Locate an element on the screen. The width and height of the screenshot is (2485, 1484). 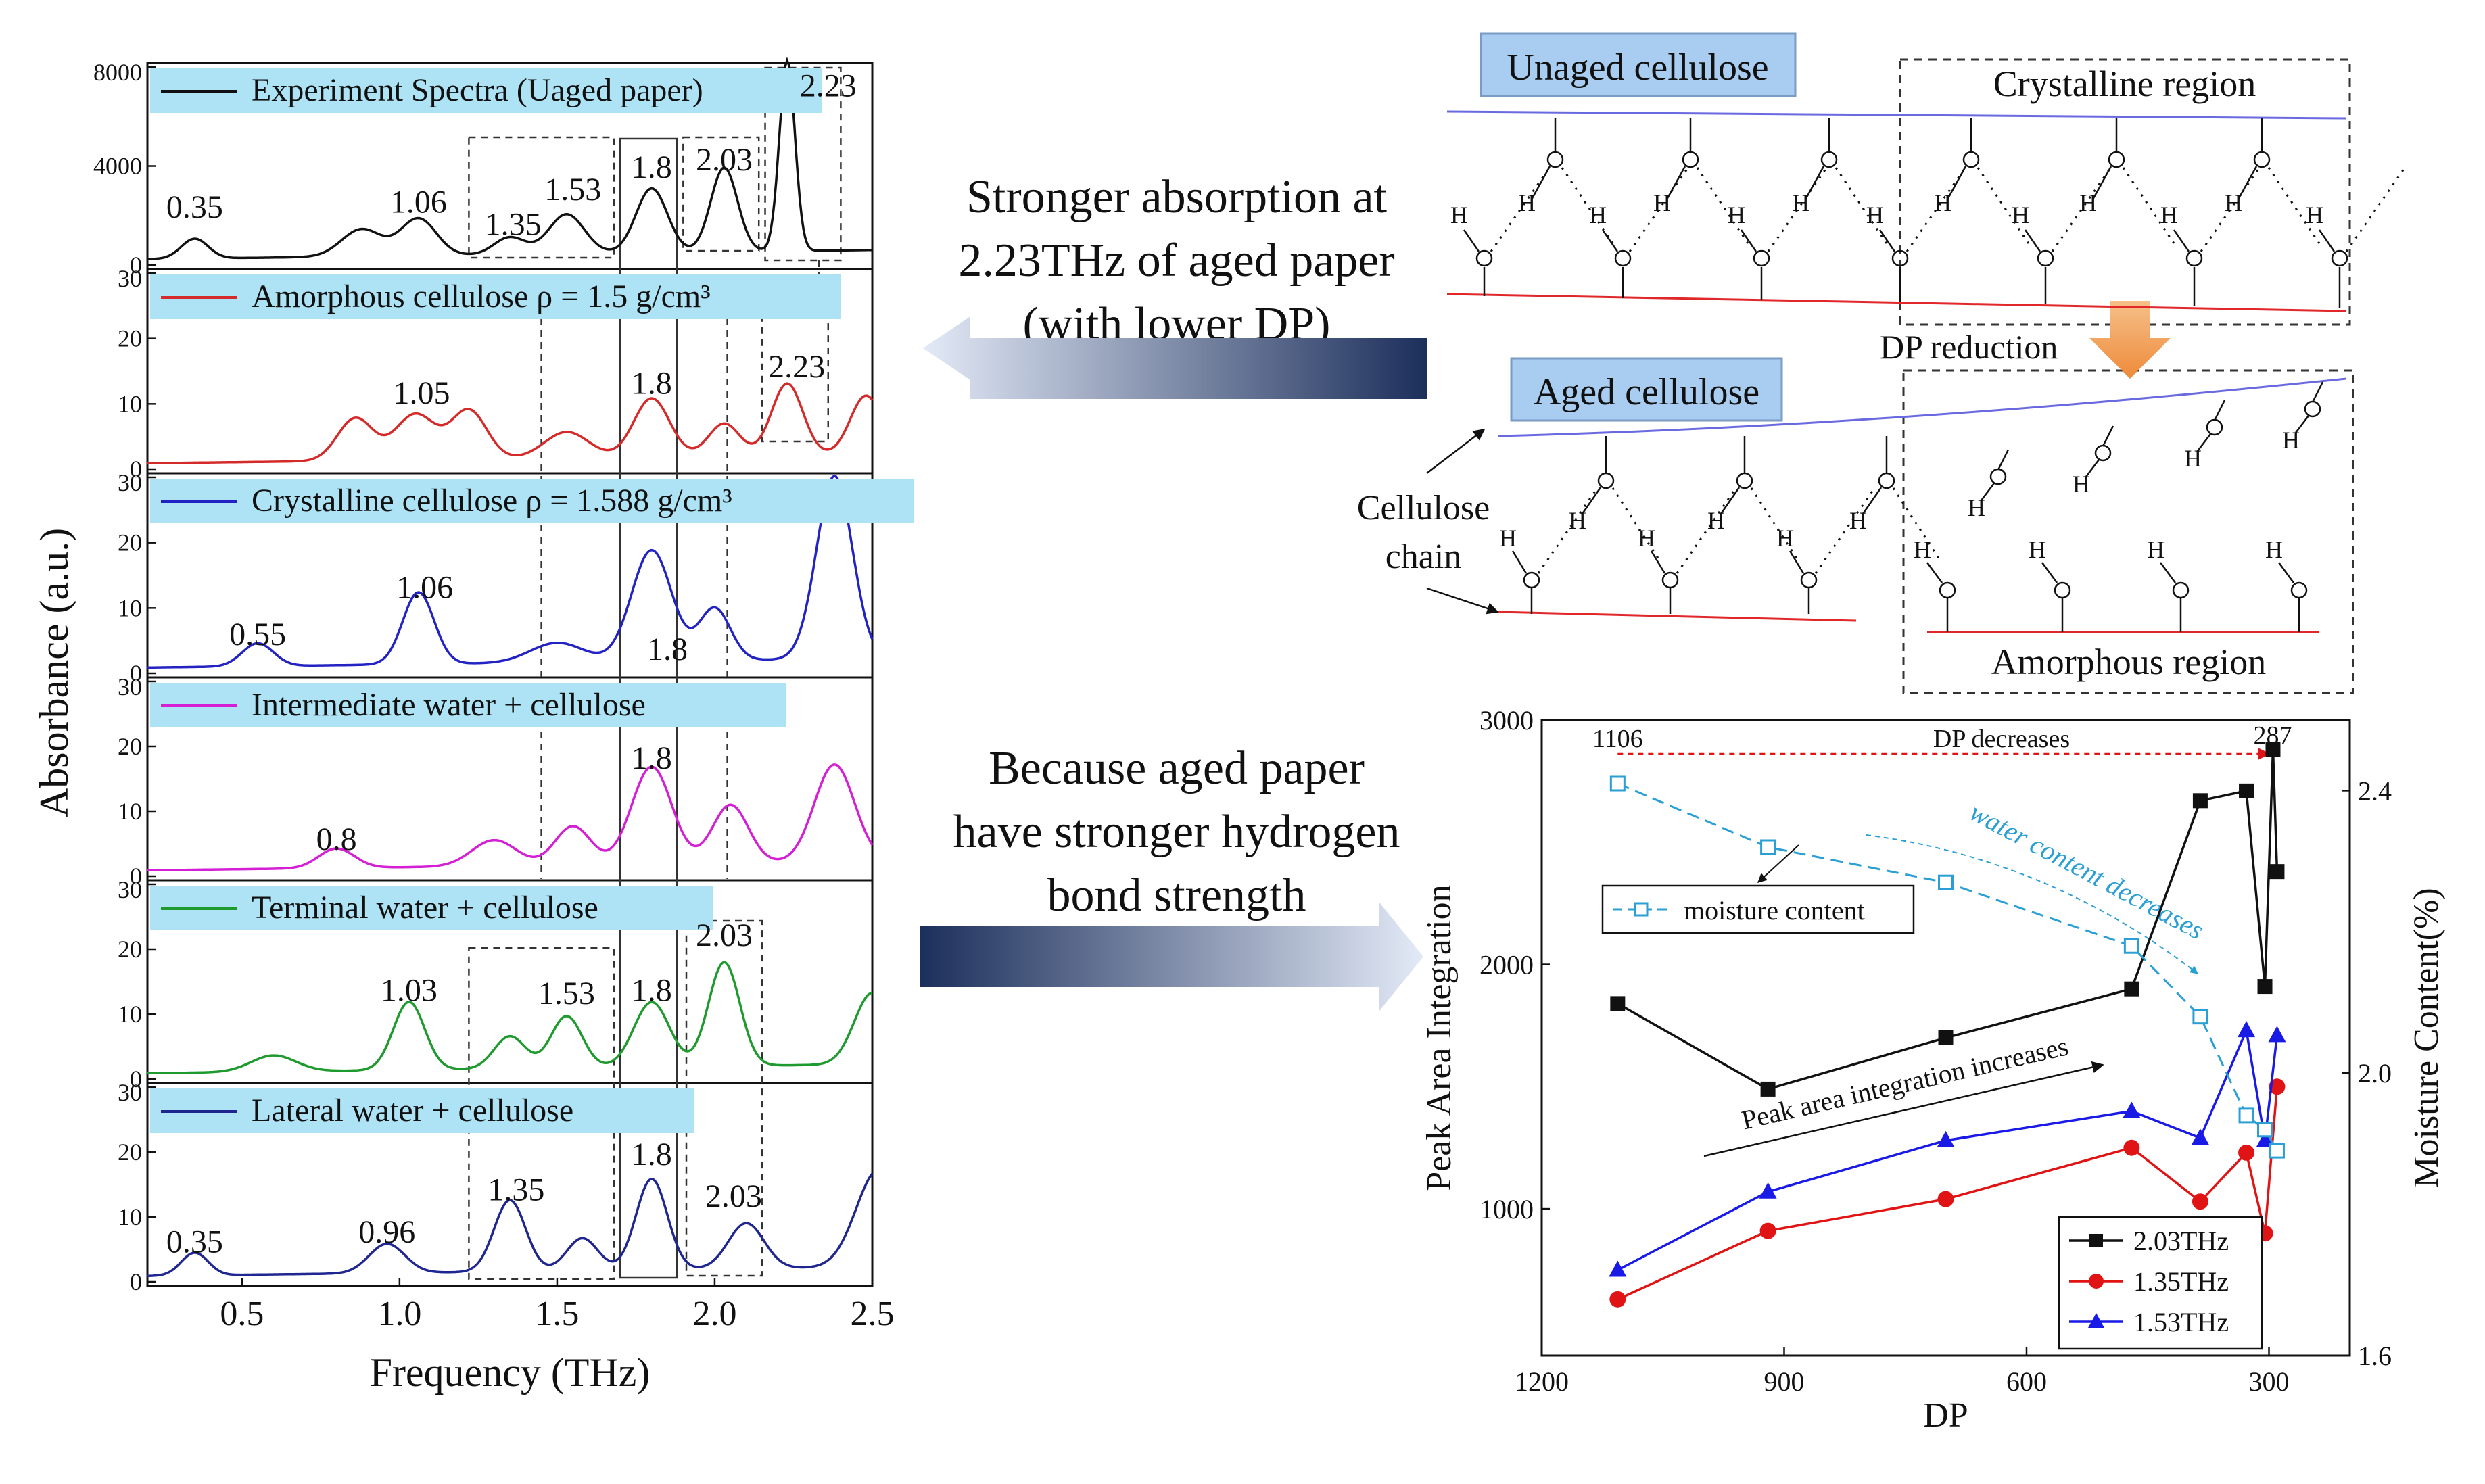
dp-start-label: 1106 is located at coordinates (1617, 739).